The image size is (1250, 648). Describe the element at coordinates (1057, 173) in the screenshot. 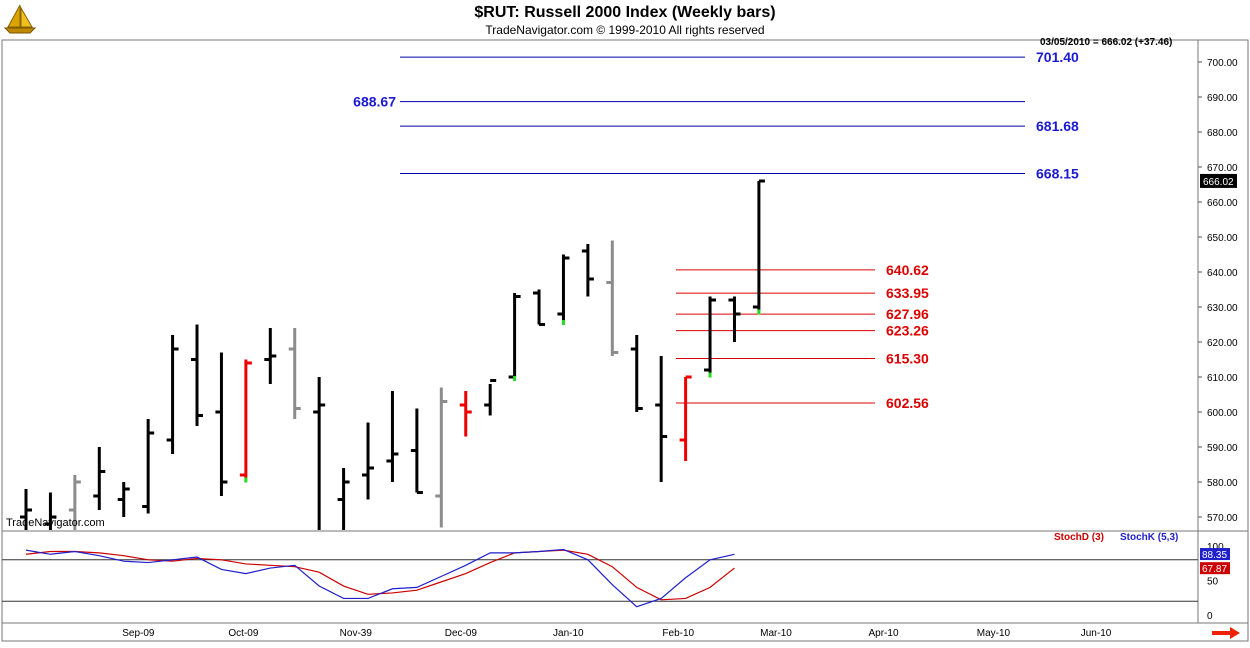

I see `level-label: 668.15` at that location.